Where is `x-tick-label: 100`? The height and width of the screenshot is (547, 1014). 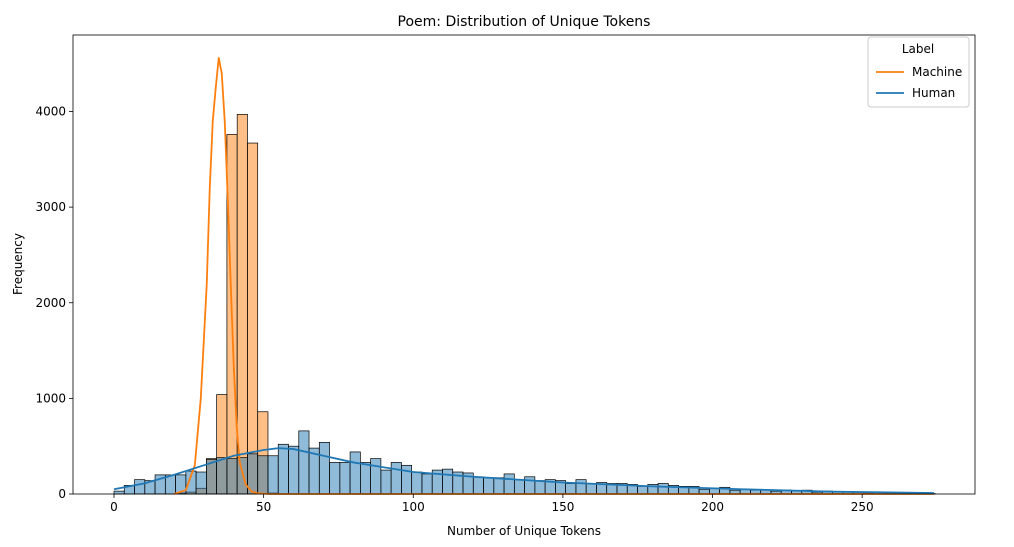
x-tick-label: 100 is located at coordinates (413, 507).